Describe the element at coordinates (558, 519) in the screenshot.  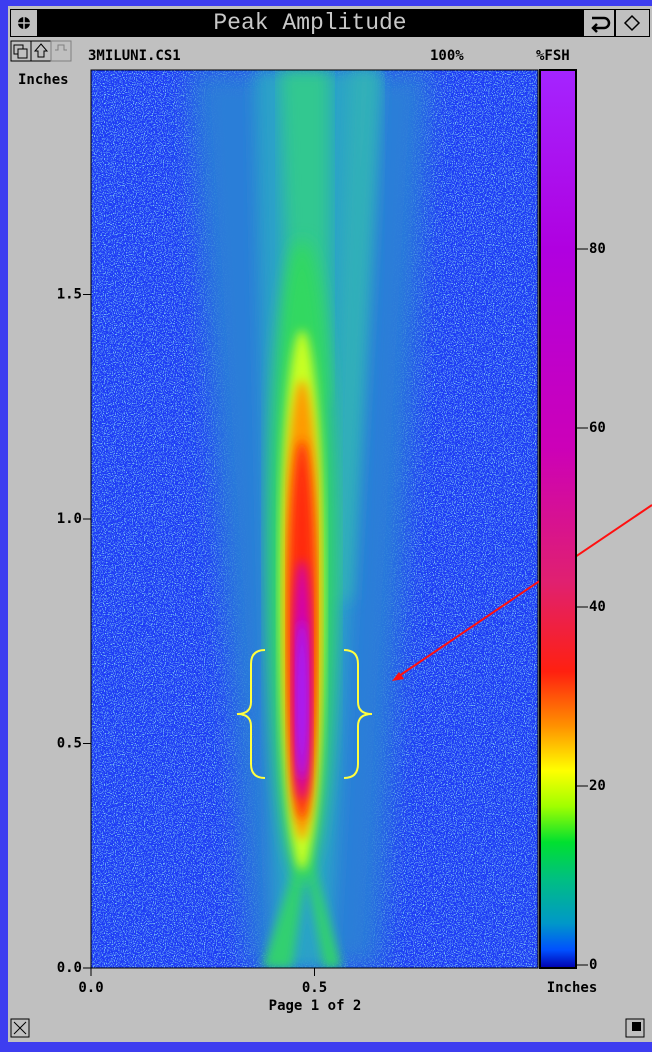
I see `colorbar` at that location.